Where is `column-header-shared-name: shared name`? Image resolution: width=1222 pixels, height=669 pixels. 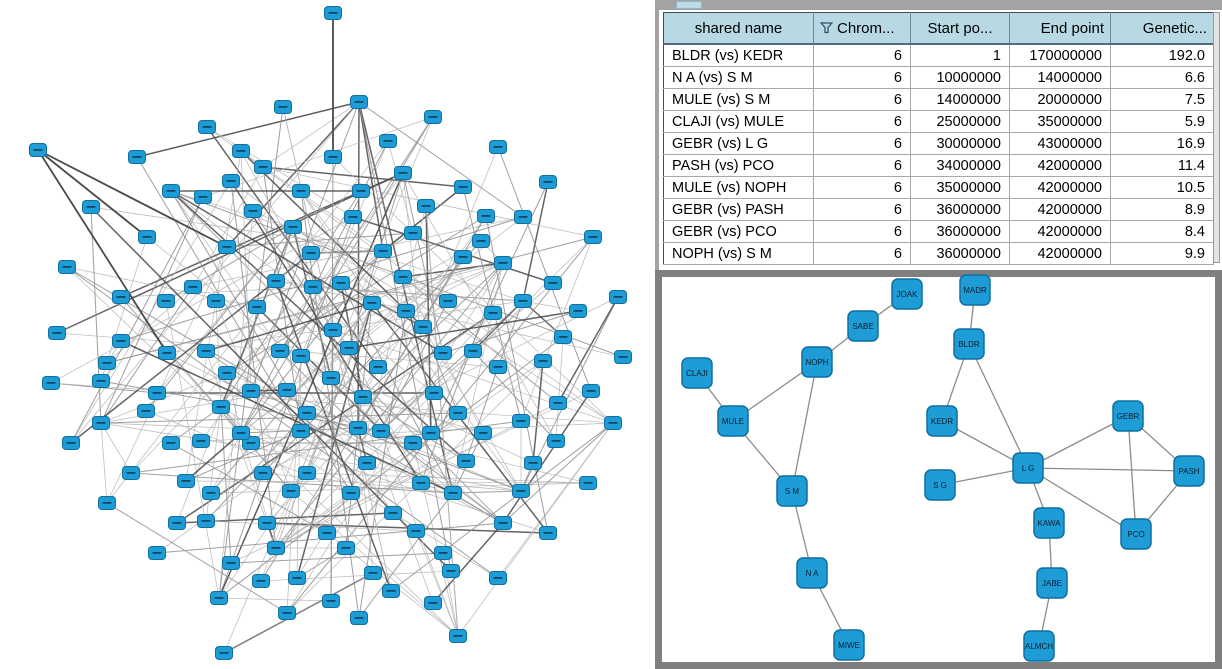 column-header-shared-name: shared name is located at coordinates (738, 28).